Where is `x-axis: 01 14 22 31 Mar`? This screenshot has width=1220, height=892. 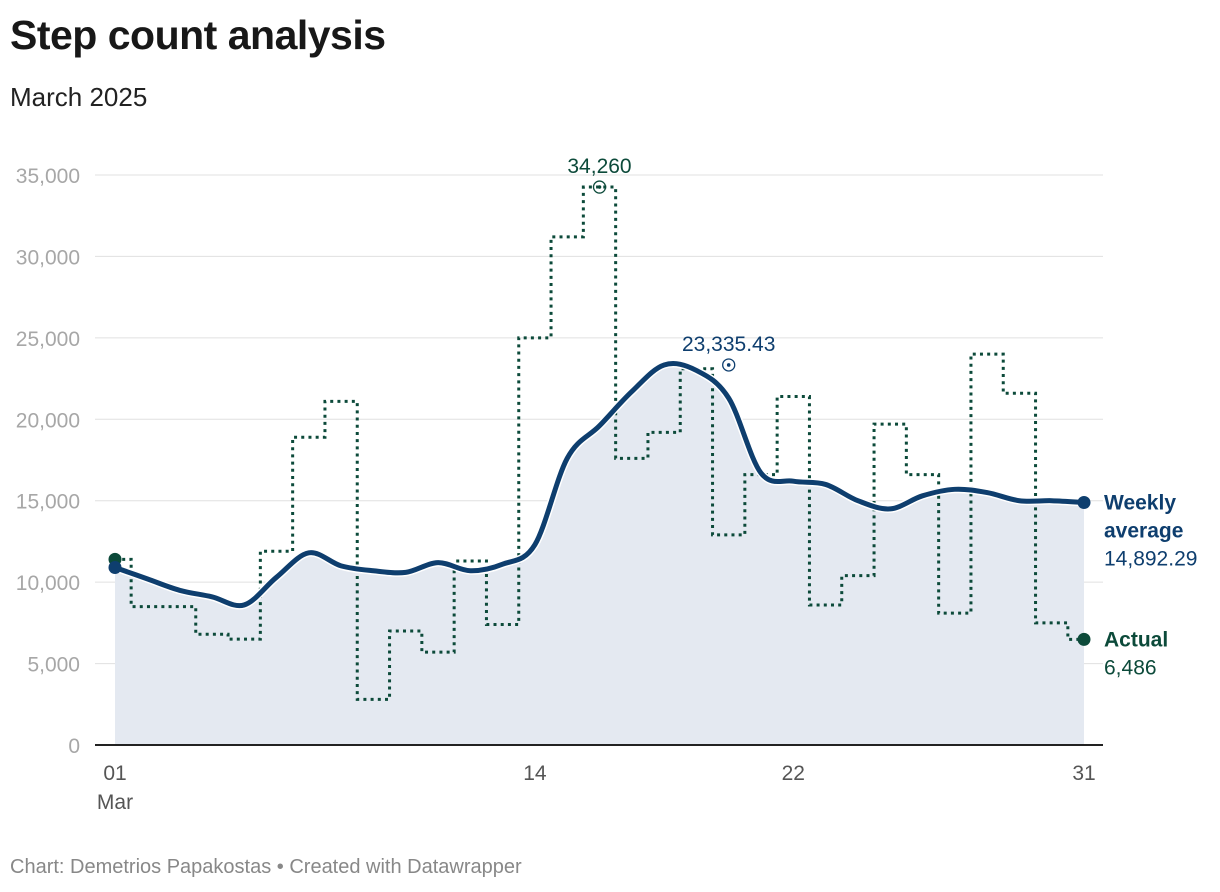 x-axis: 01 14 22 31 Mar is located at coordinates (599, 779).